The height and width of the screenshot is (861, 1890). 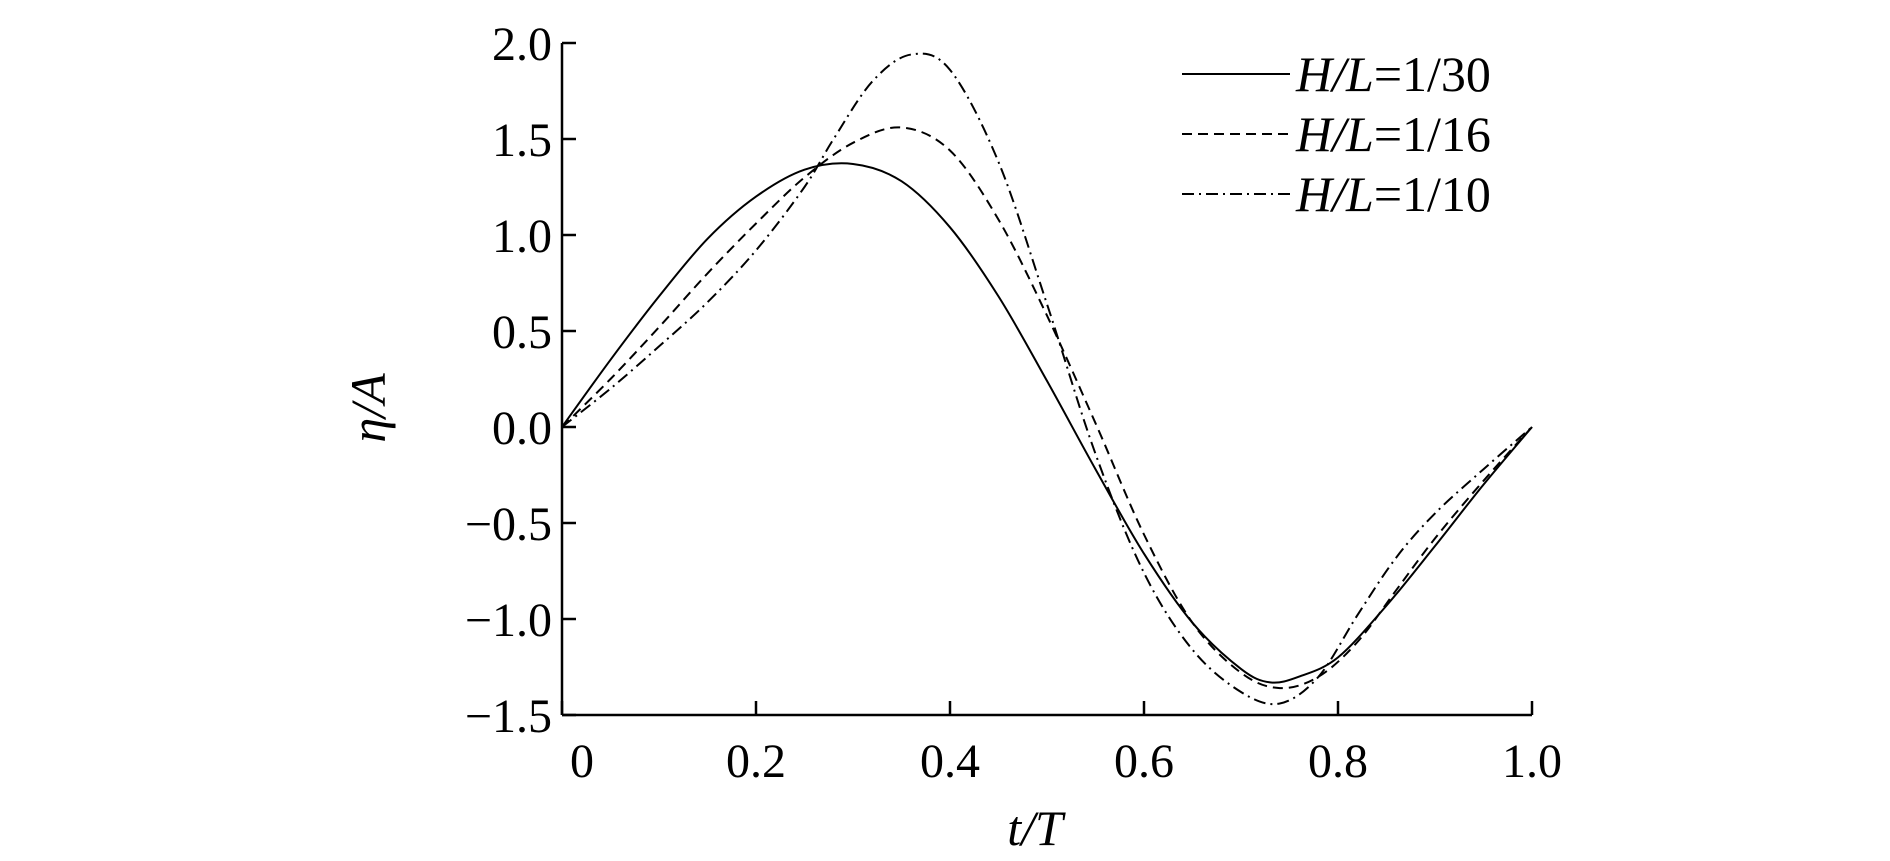 I want to click on y-tick-label: −1.0, so click(x=508, y=620).